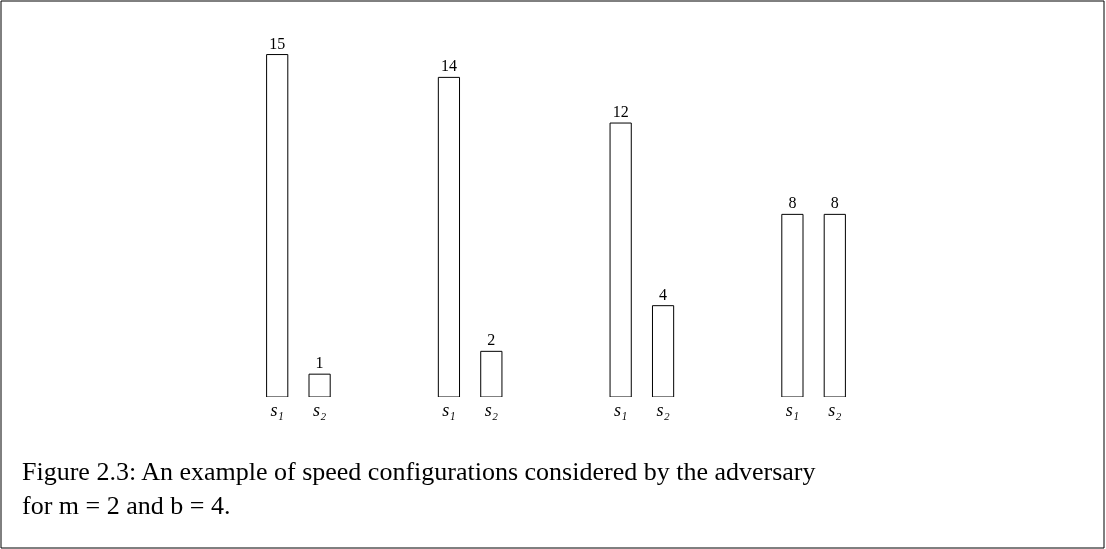 The height and width of the screenshot is (549, 1106). What do you see at coordinates (448, 66) in the screenshot?
I see `data-label: 14` at bounding box center [448, 66].